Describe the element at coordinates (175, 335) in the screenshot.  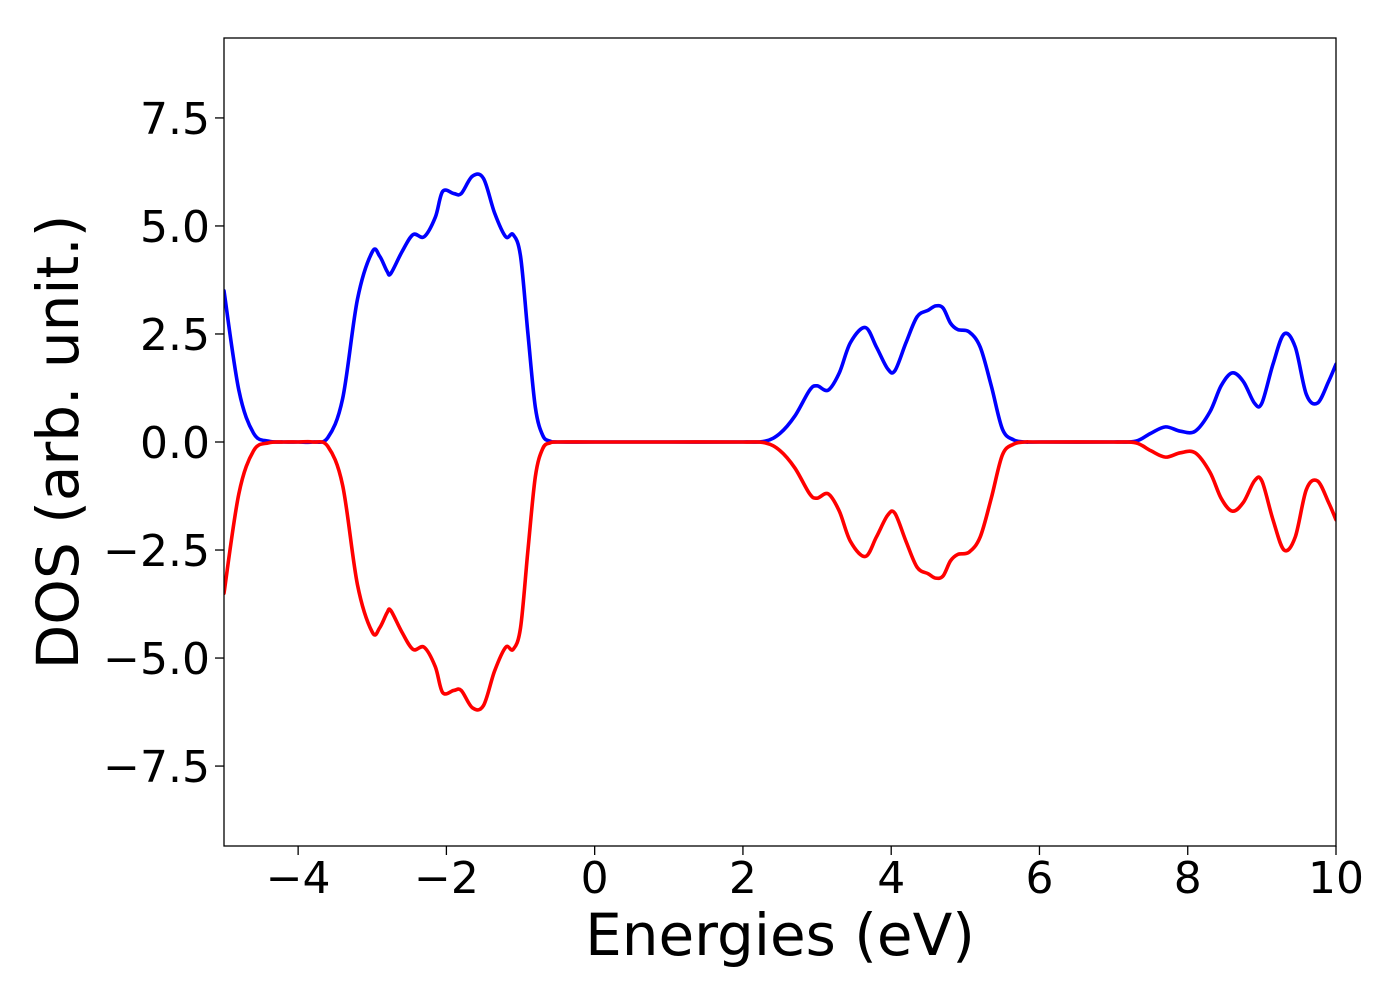
I see `y-tick-label: 2.5` at that location.